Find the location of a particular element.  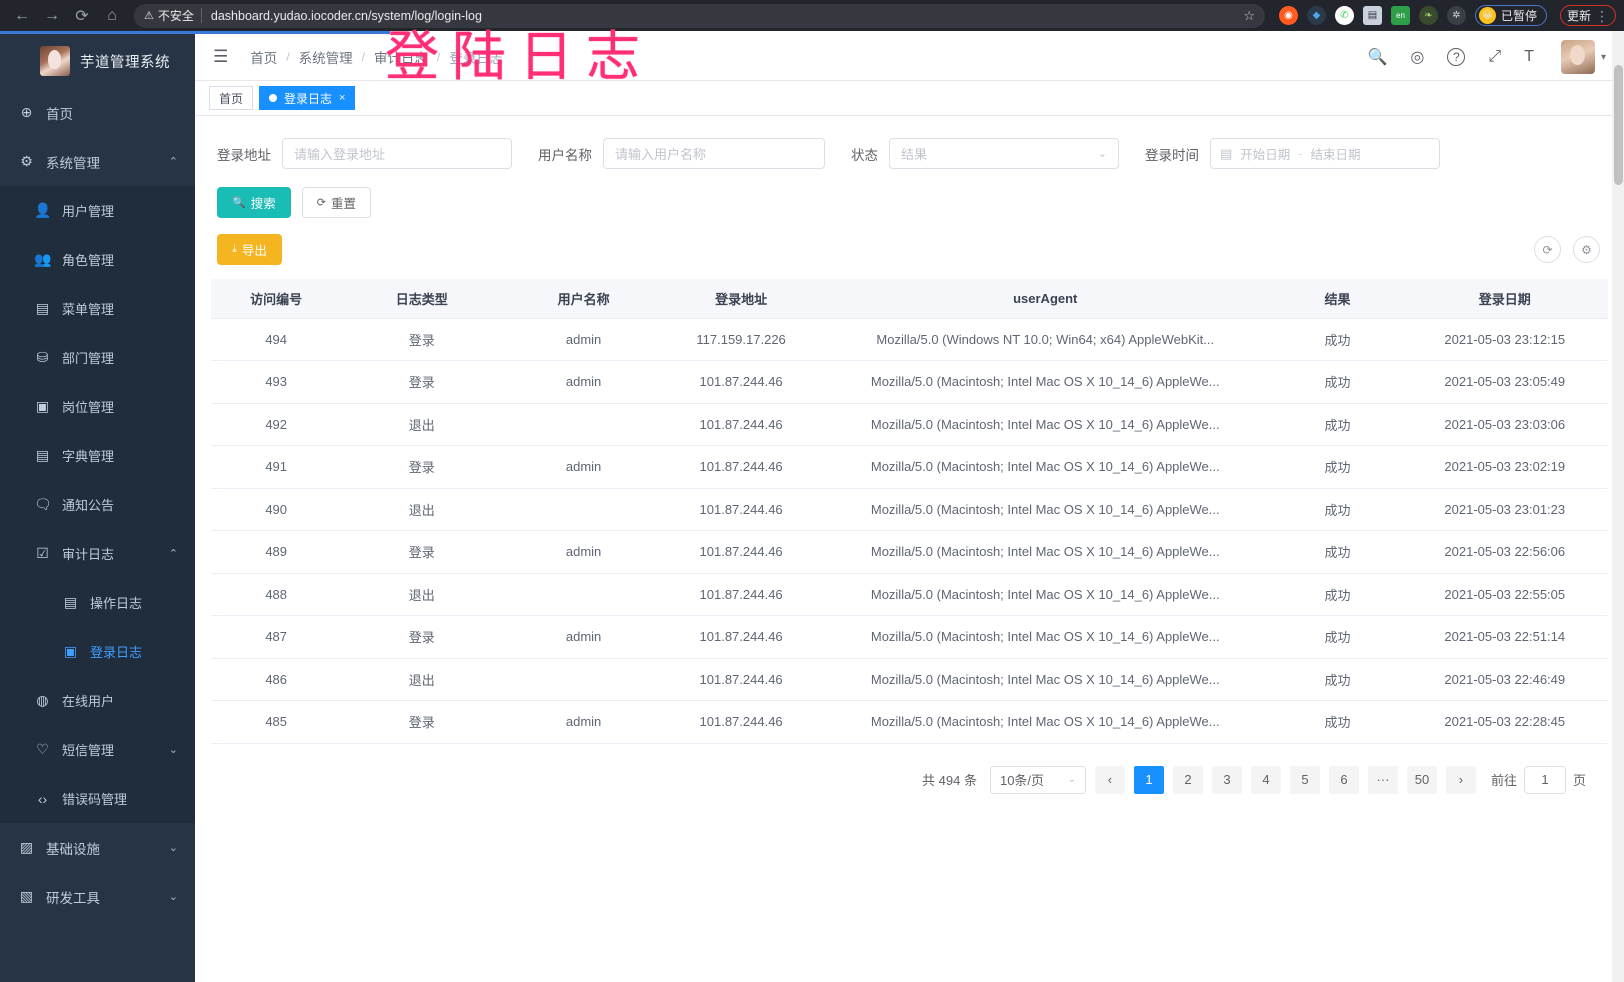

help-icon: ? is located at coordinates (1456, 57).